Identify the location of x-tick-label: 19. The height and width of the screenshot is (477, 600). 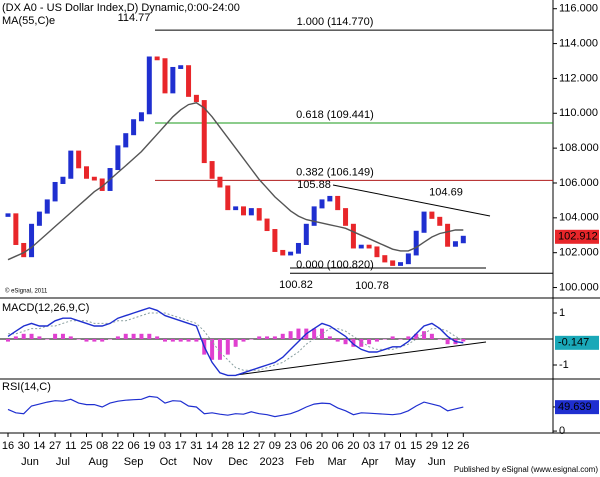
(149, 446).